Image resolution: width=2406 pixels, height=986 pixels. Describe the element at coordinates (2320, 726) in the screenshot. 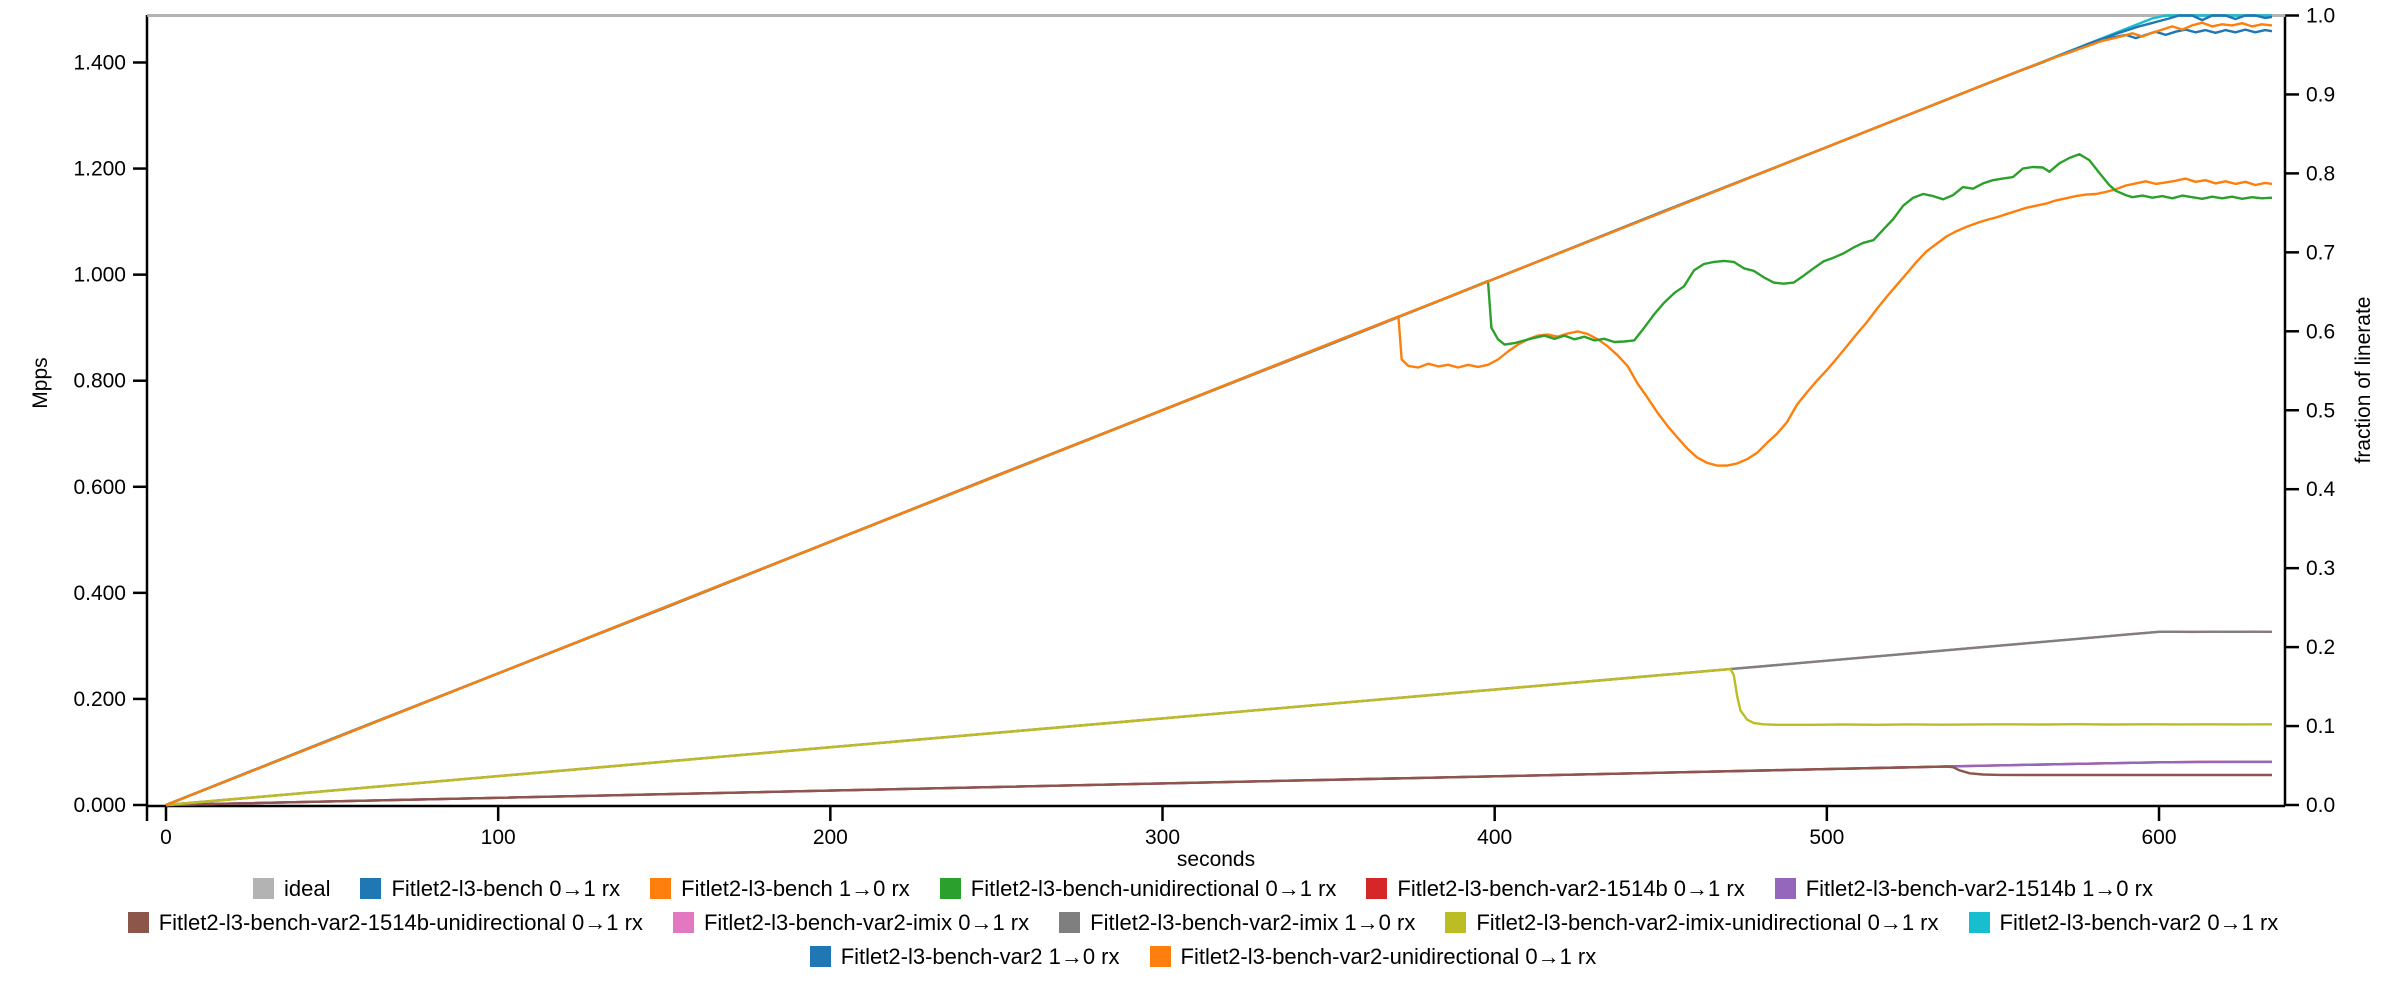

I see `y-right-tick-label: 0.1` at that location.